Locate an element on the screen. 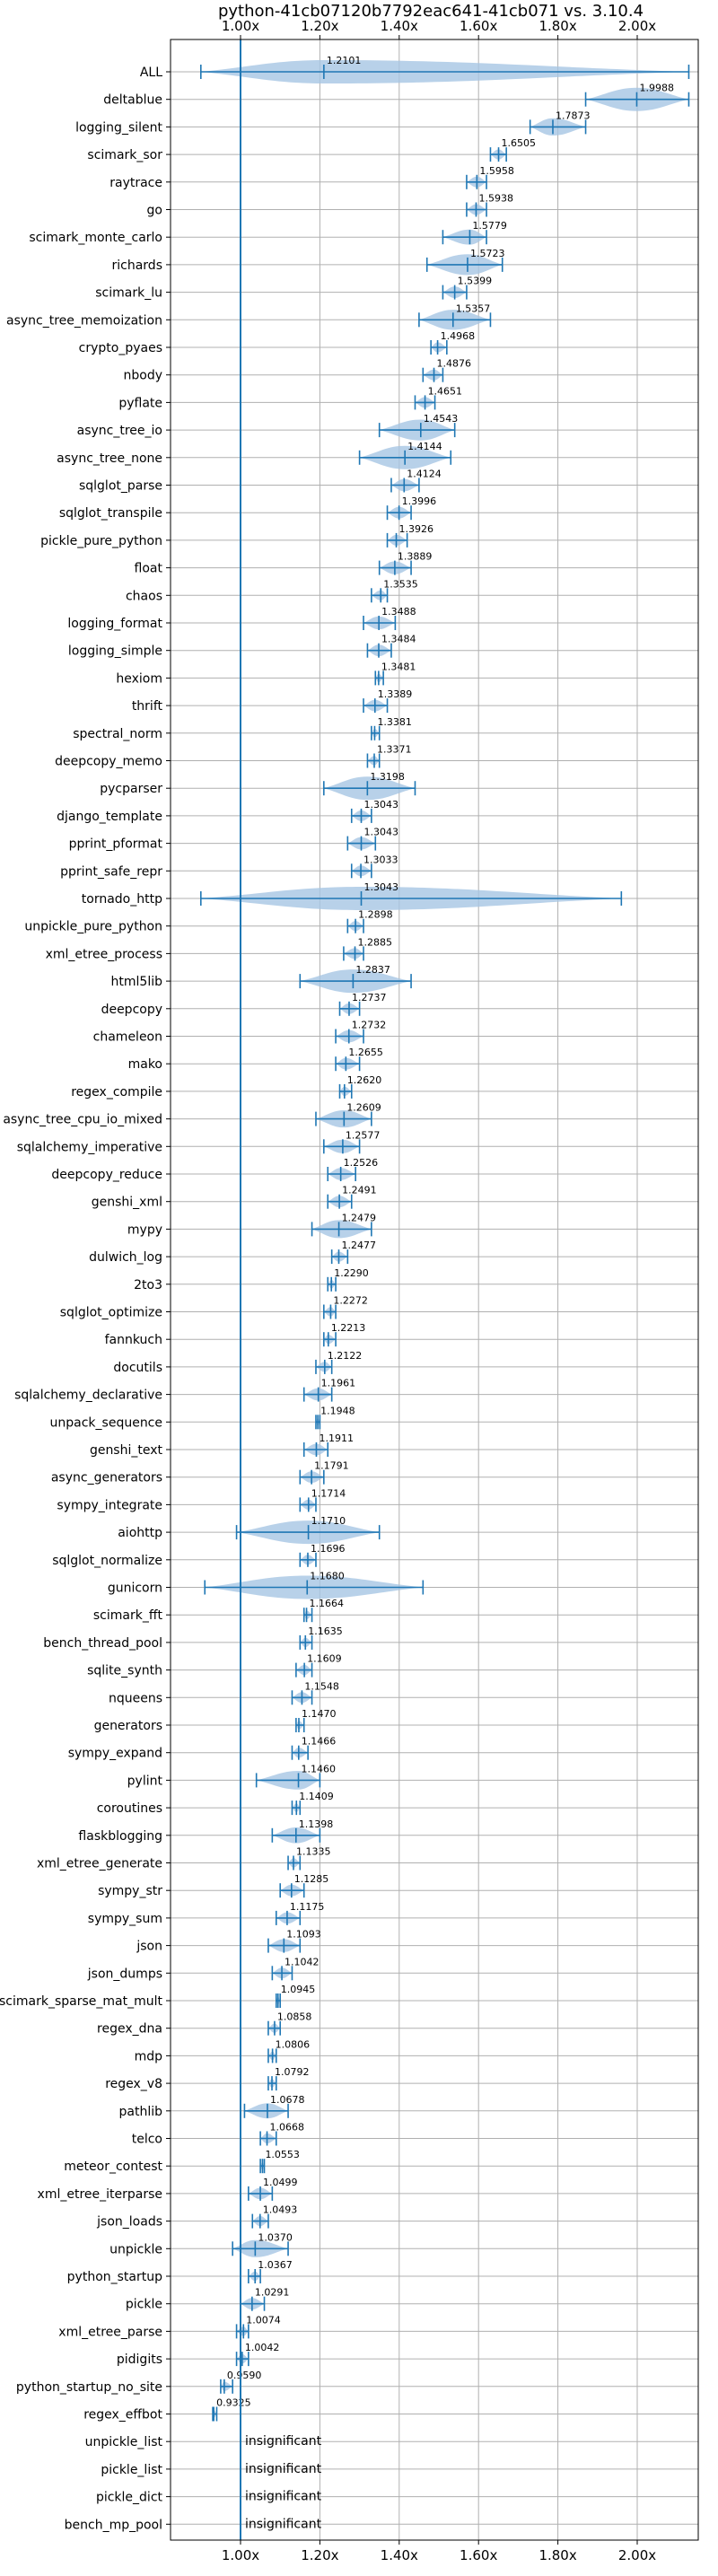 The width and height of the screenshot is (718, 2576). x-tick-label-bottom: 2.00x is located at coordinates (637, 2555).